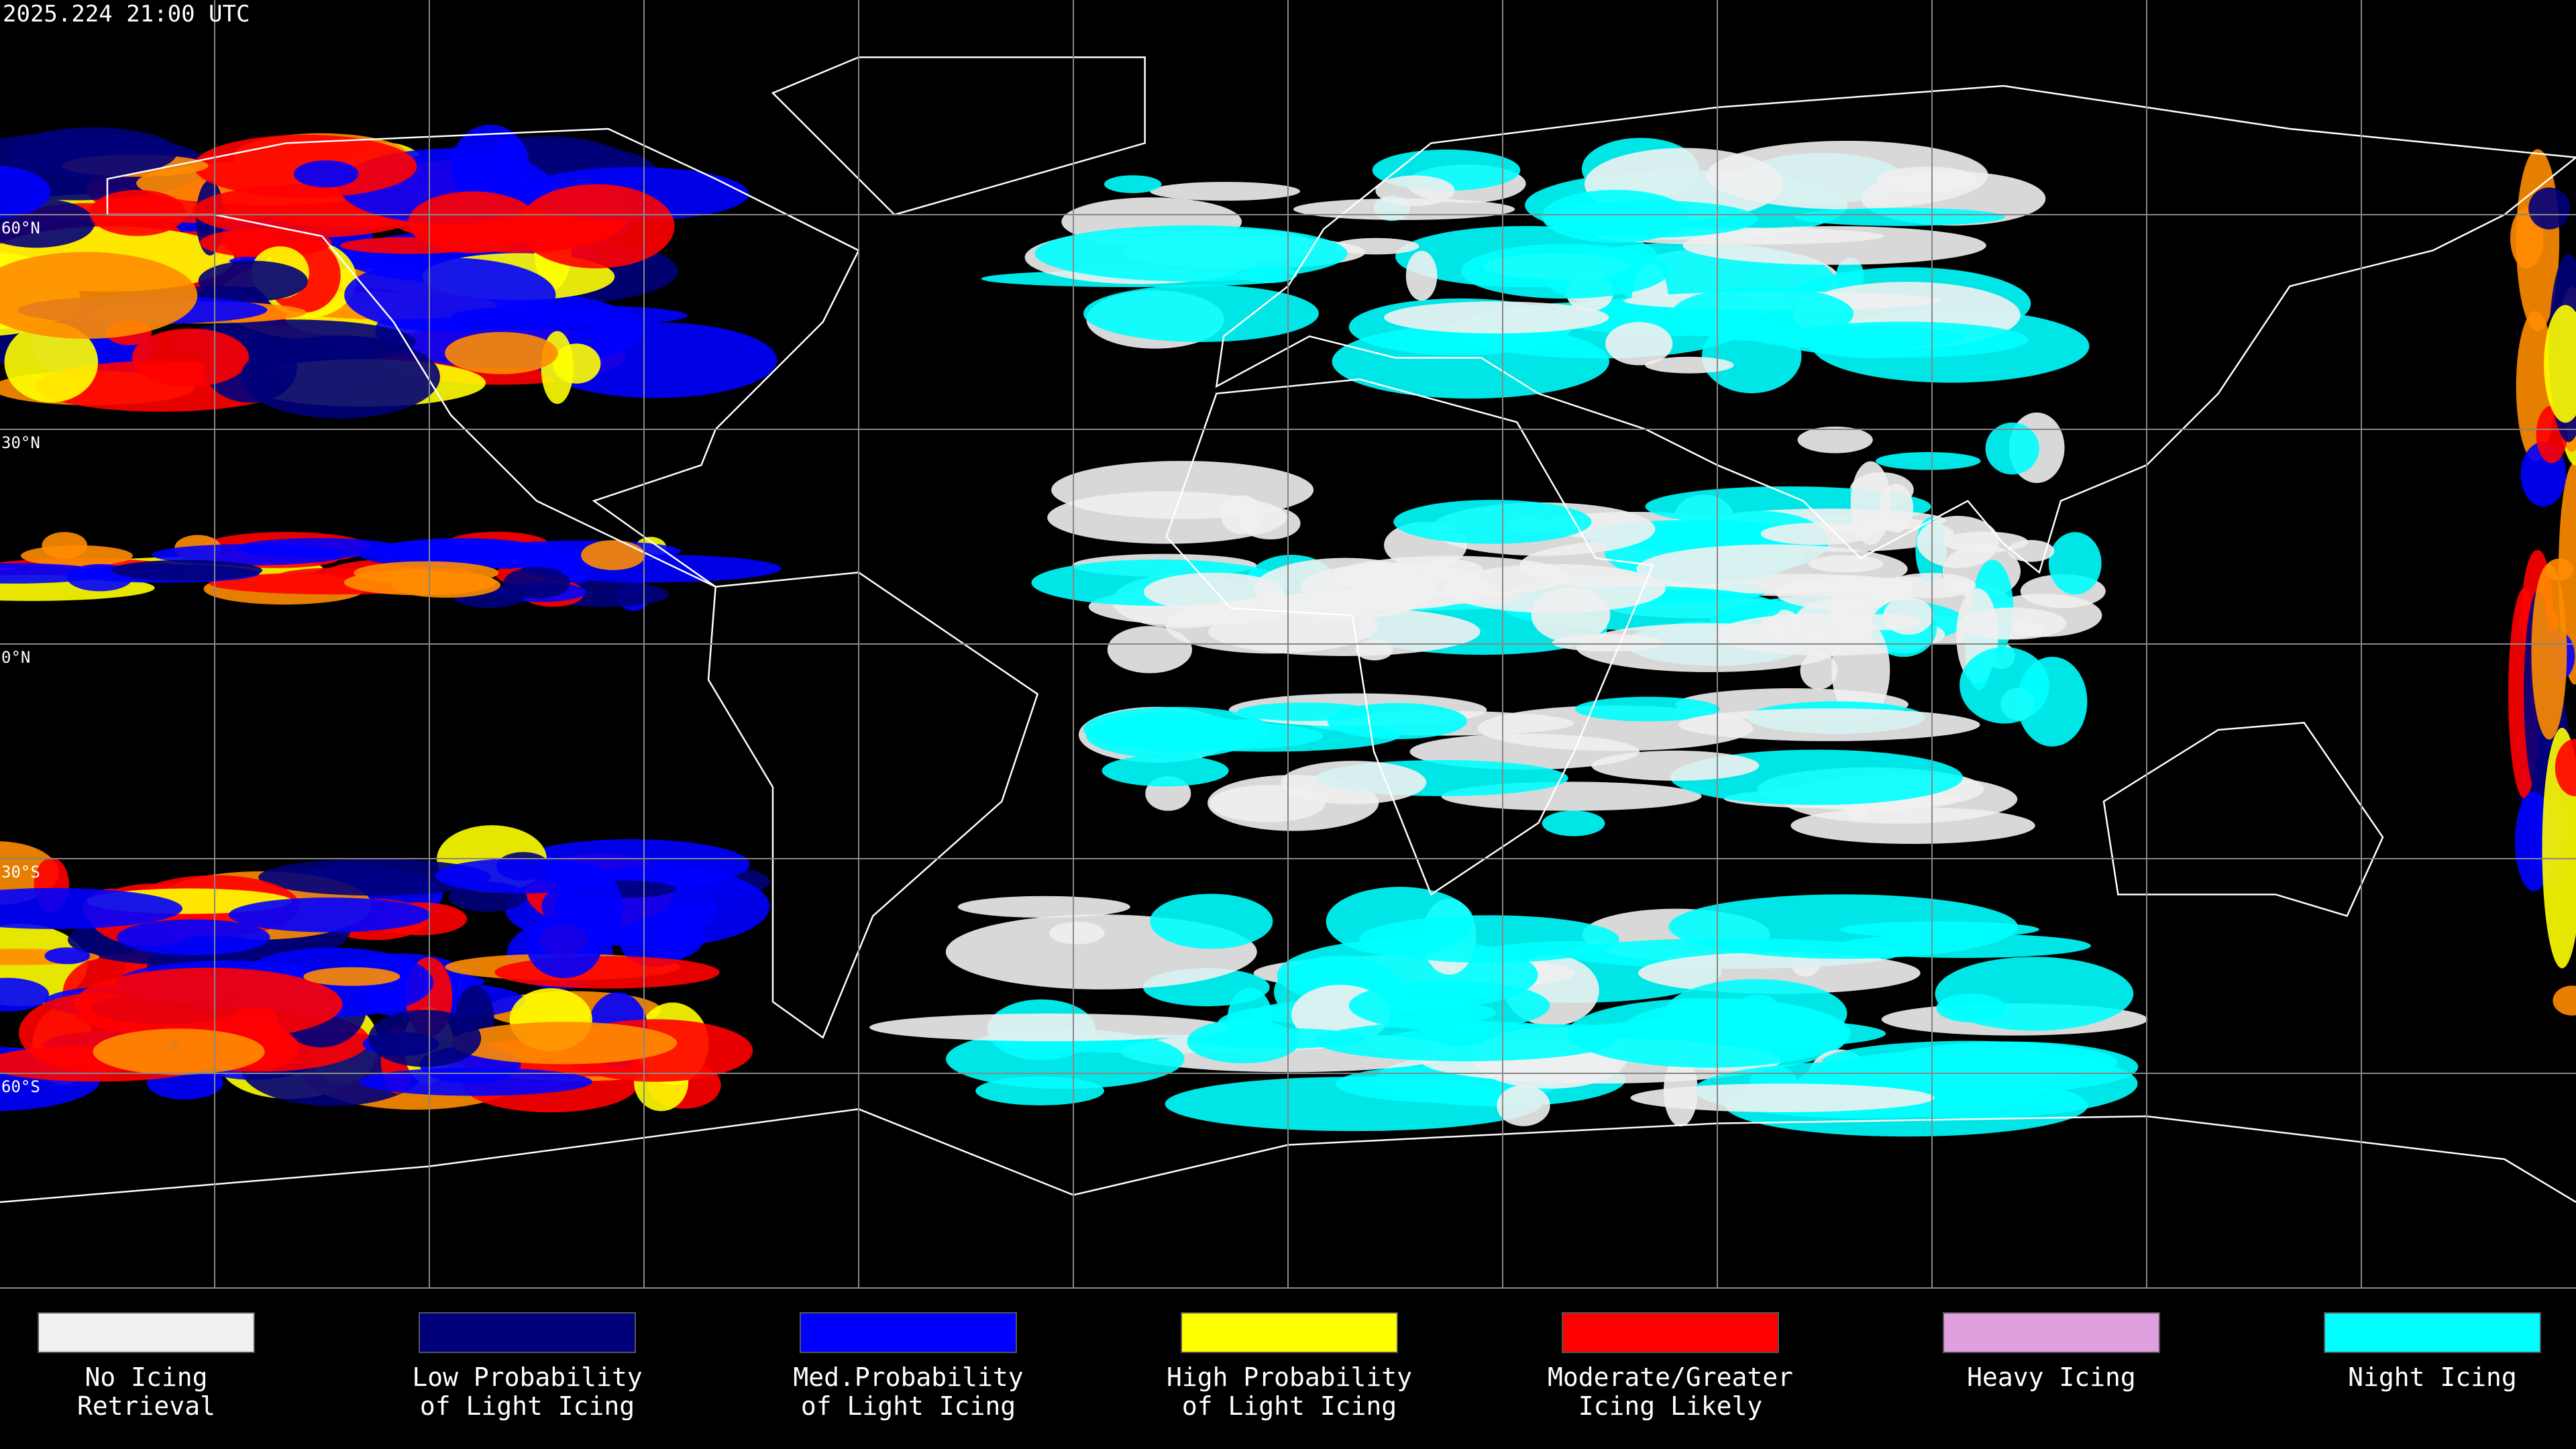 The height and width of the screenshot is (1449, 2576). Describe the element at coordinates (20, 657) in the screenshot. I see `latitude-labels: 60°N 30°N 0°N 30°S 60°S` at that location.